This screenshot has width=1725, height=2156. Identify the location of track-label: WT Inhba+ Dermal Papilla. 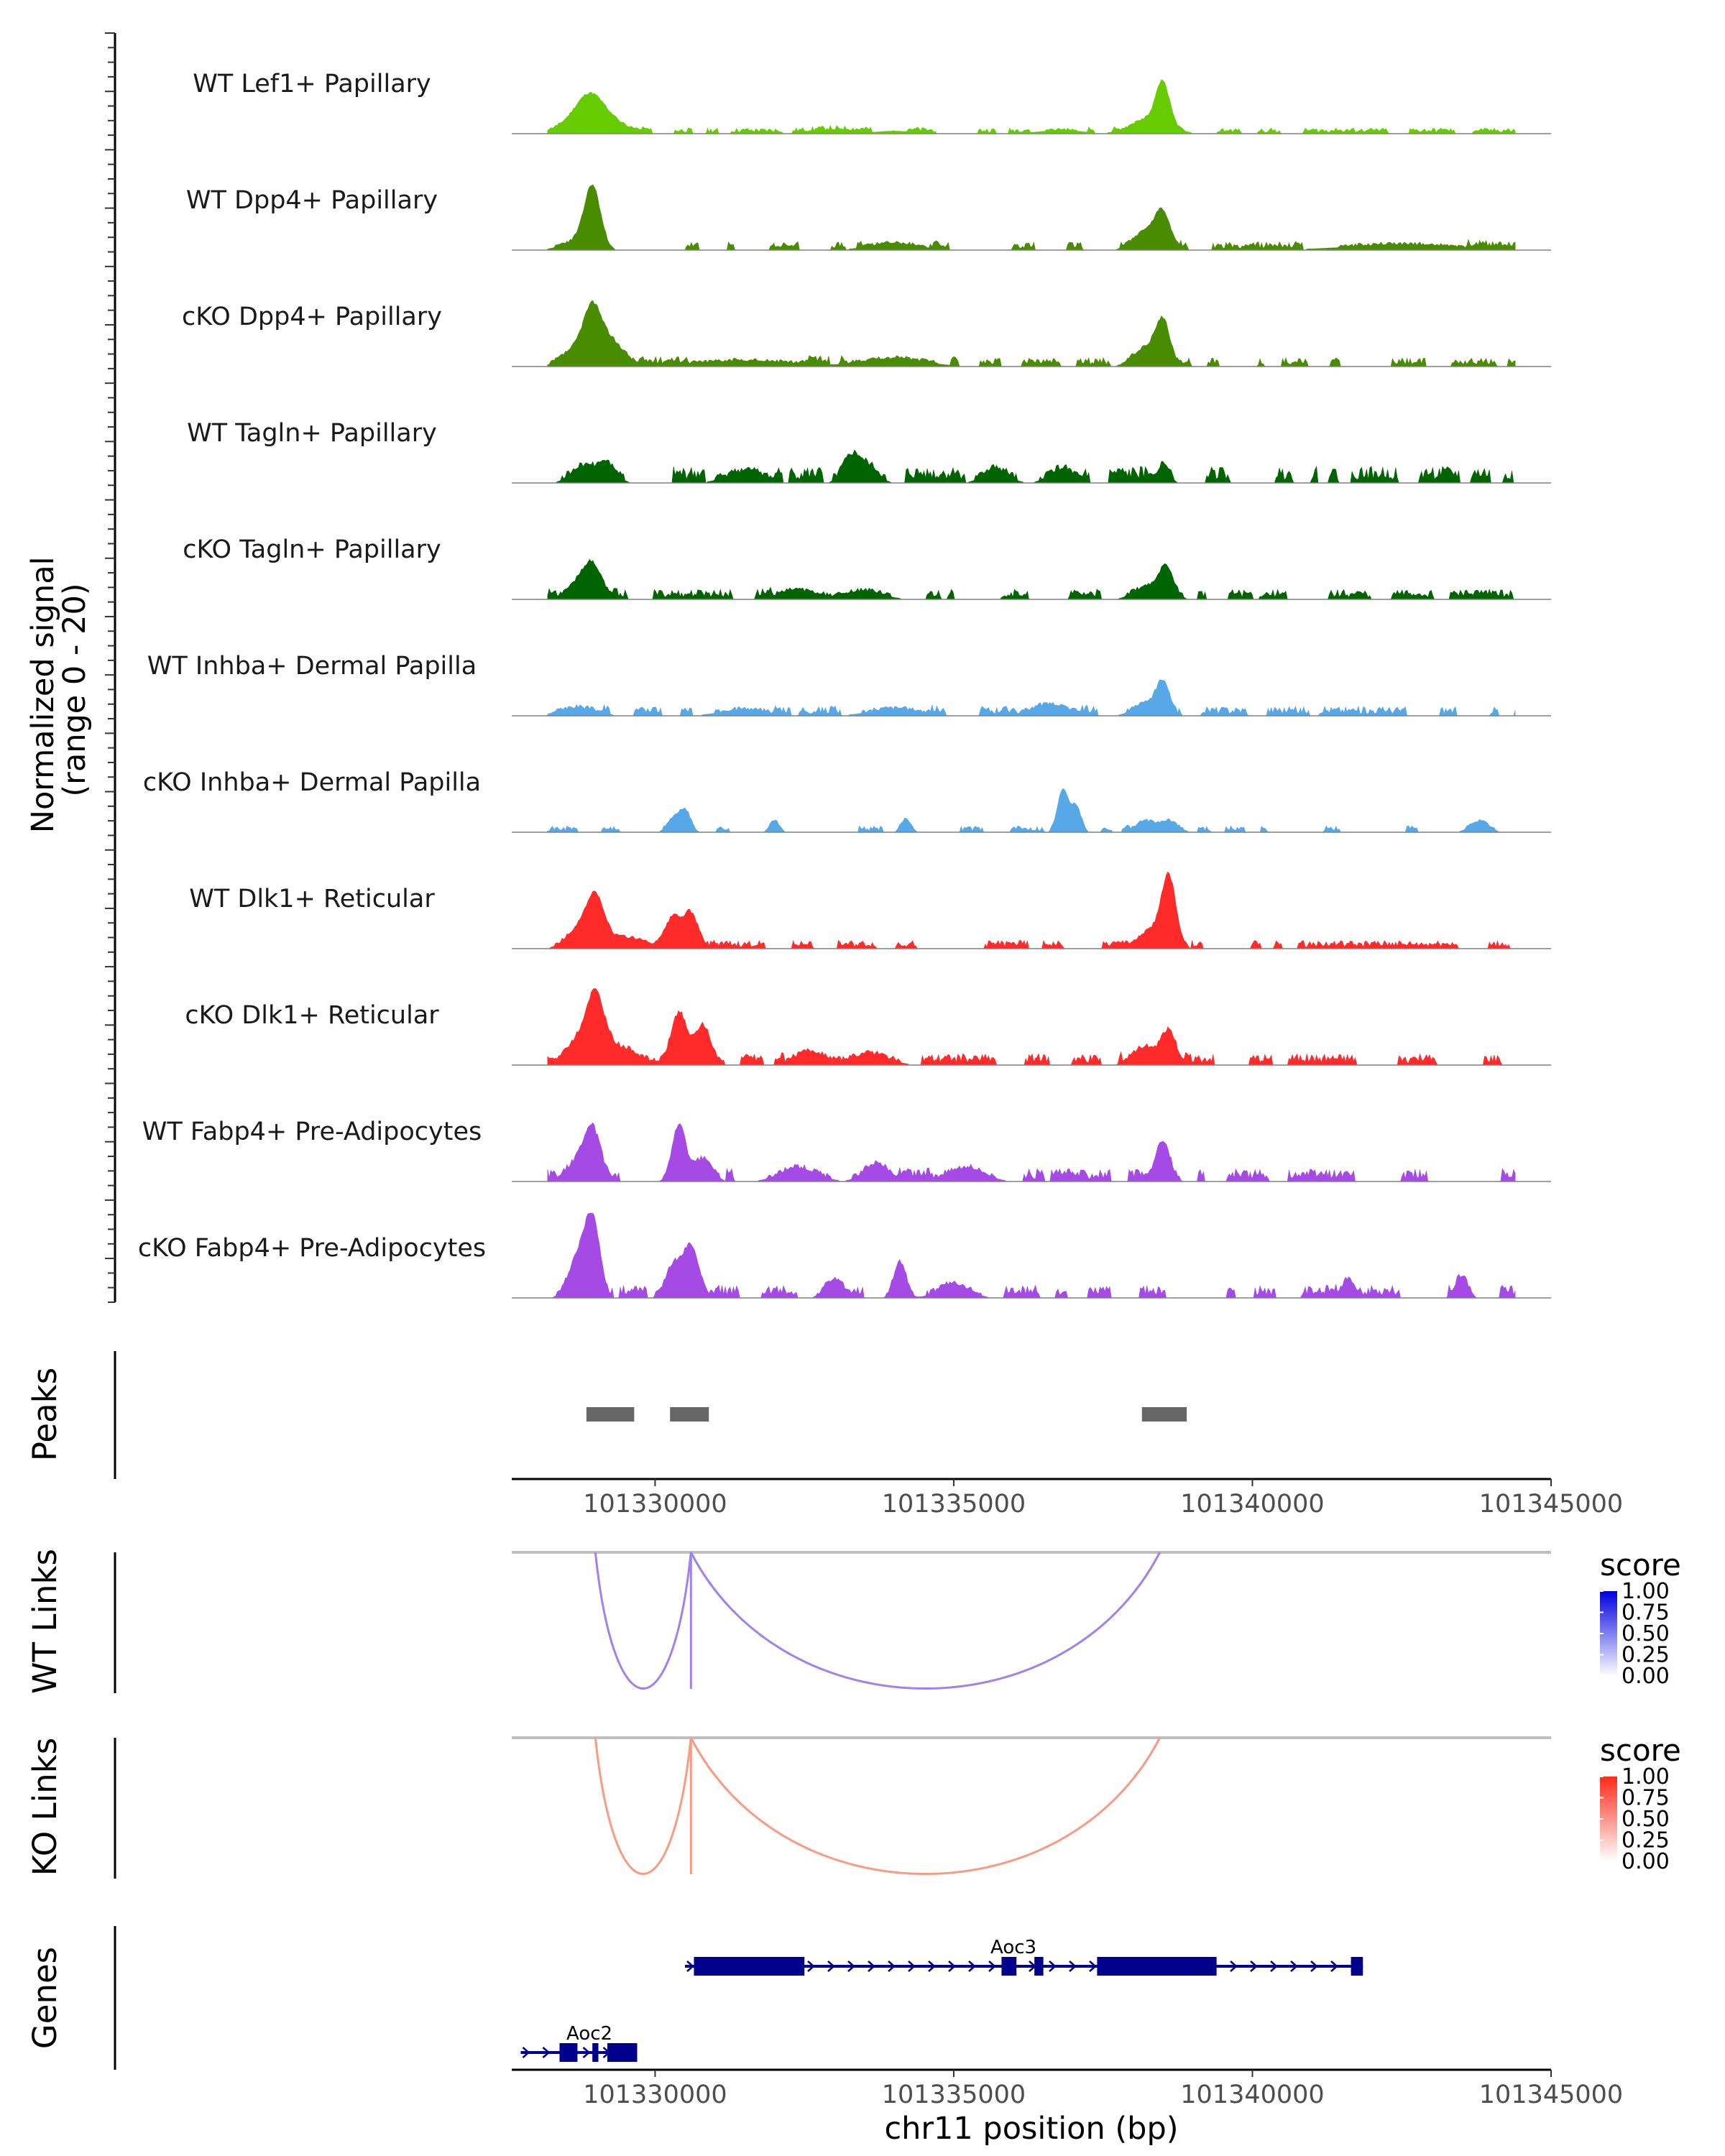
(312, 666).